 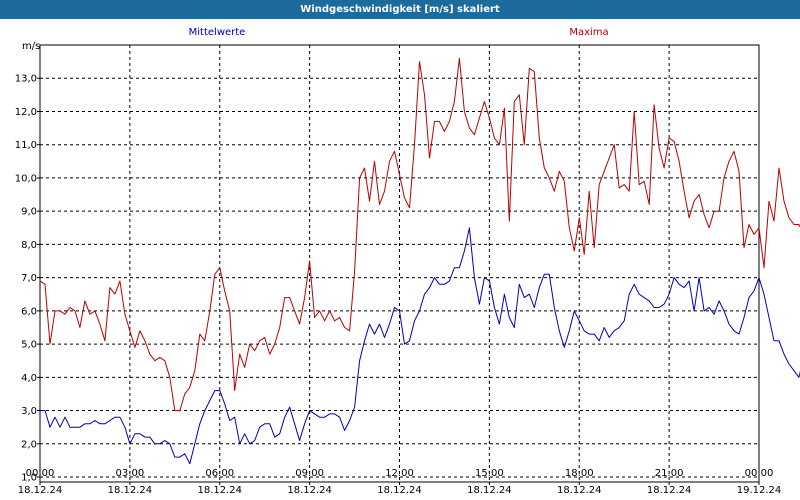 I want to click on y-tick-label: 13,0, so click(x=26, y=79).